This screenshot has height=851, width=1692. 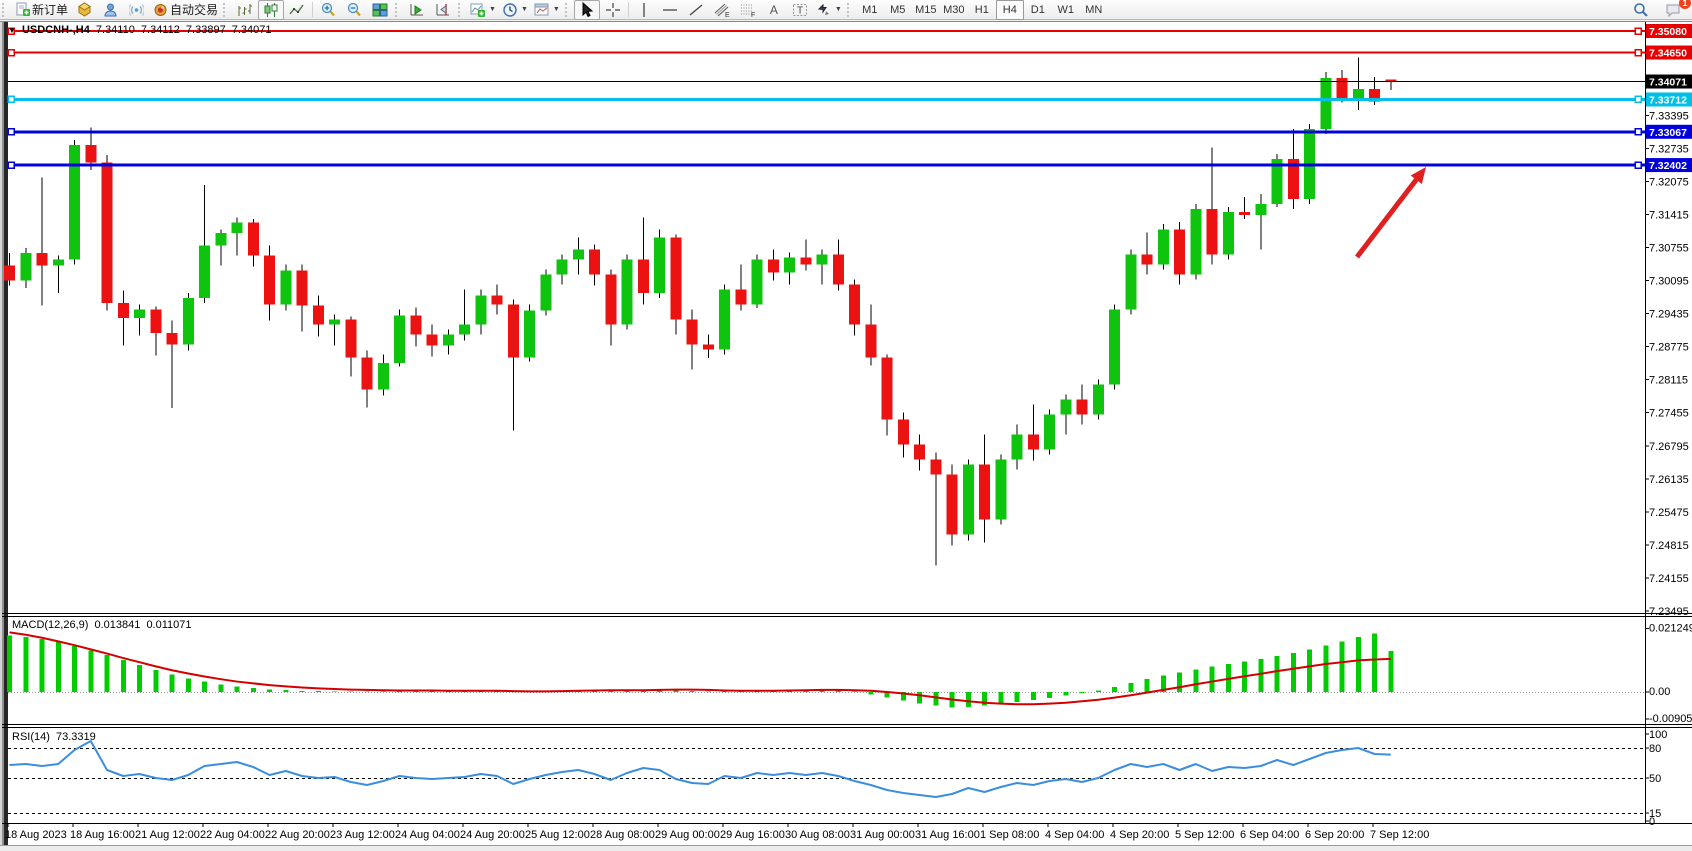 I want to click on bar-chart-button, so click(x=245, y=10).